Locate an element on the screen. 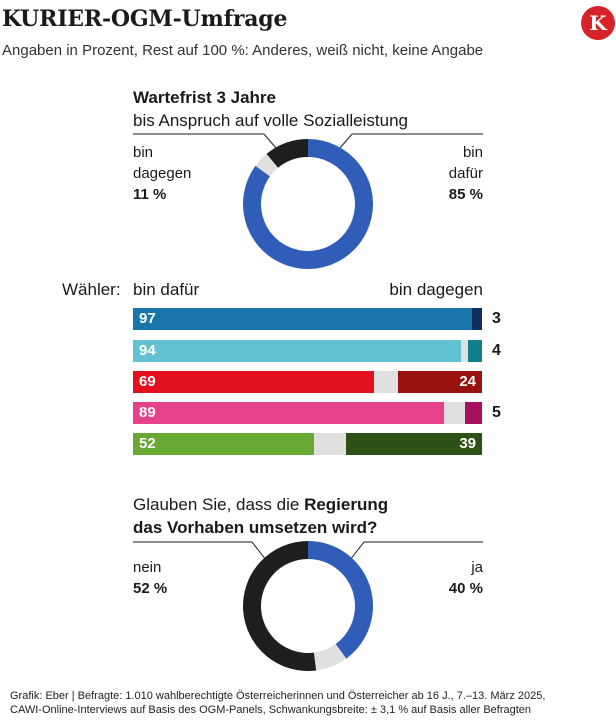 Image resolution: width=616 pixels, height=726 pixels. bar-label-dafuer: 94 is located at coordinates (147, 350).